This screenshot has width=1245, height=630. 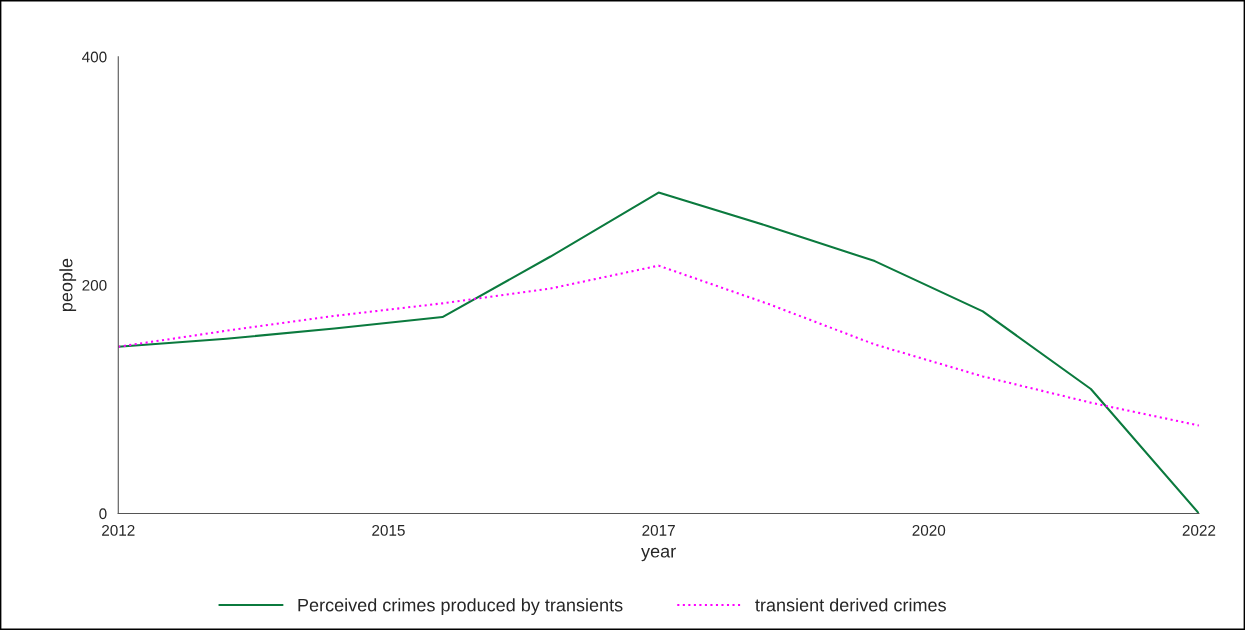 What do you see at coordinates (388, 530) in the screenshot?
I see `x-tick-label: 2015` at bounding box center [388, 530].